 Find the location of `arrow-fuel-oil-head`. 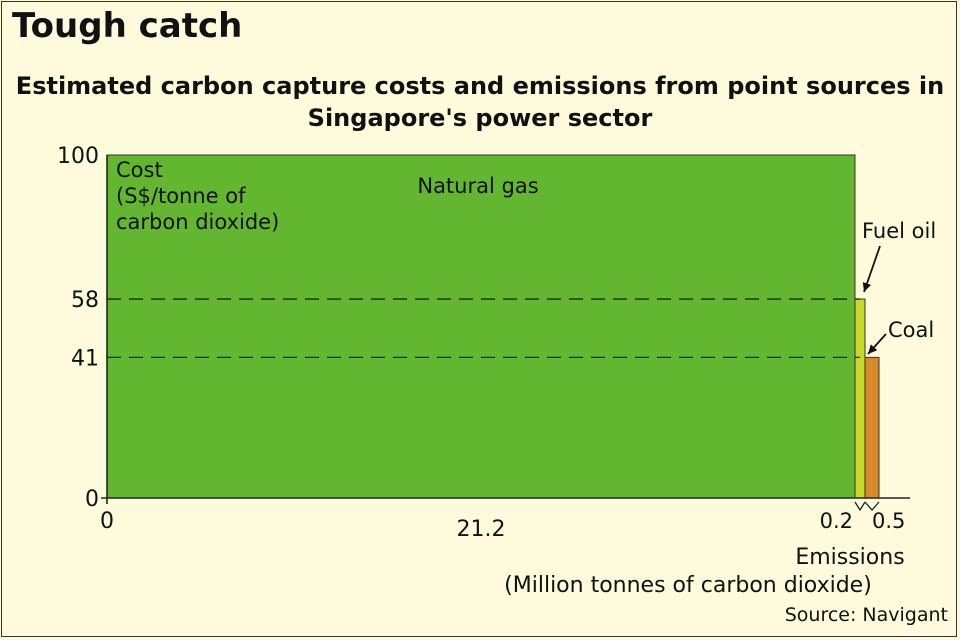

arrow-fuel-oil-head is located at coordinates (867, 287).